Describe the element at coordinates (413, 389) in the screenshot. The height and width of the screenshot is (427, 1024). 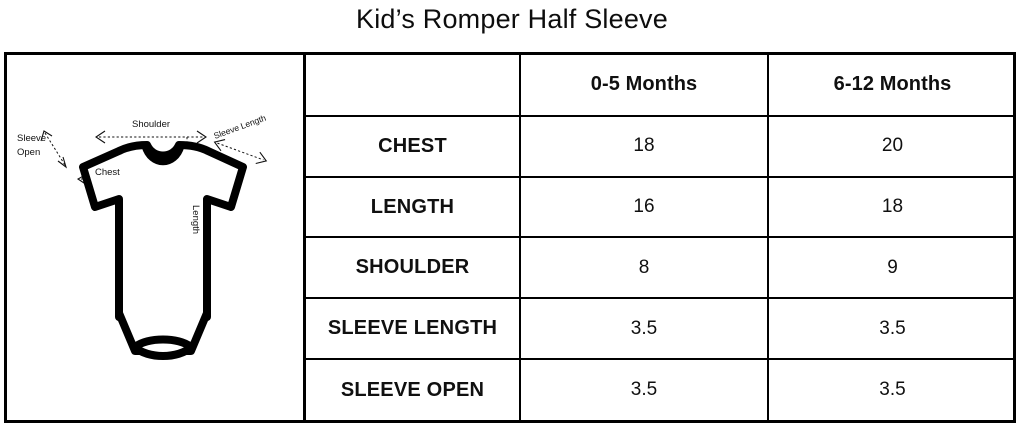
I see `row-label-sleeve-open: SLEEVE OPEN` at that location.